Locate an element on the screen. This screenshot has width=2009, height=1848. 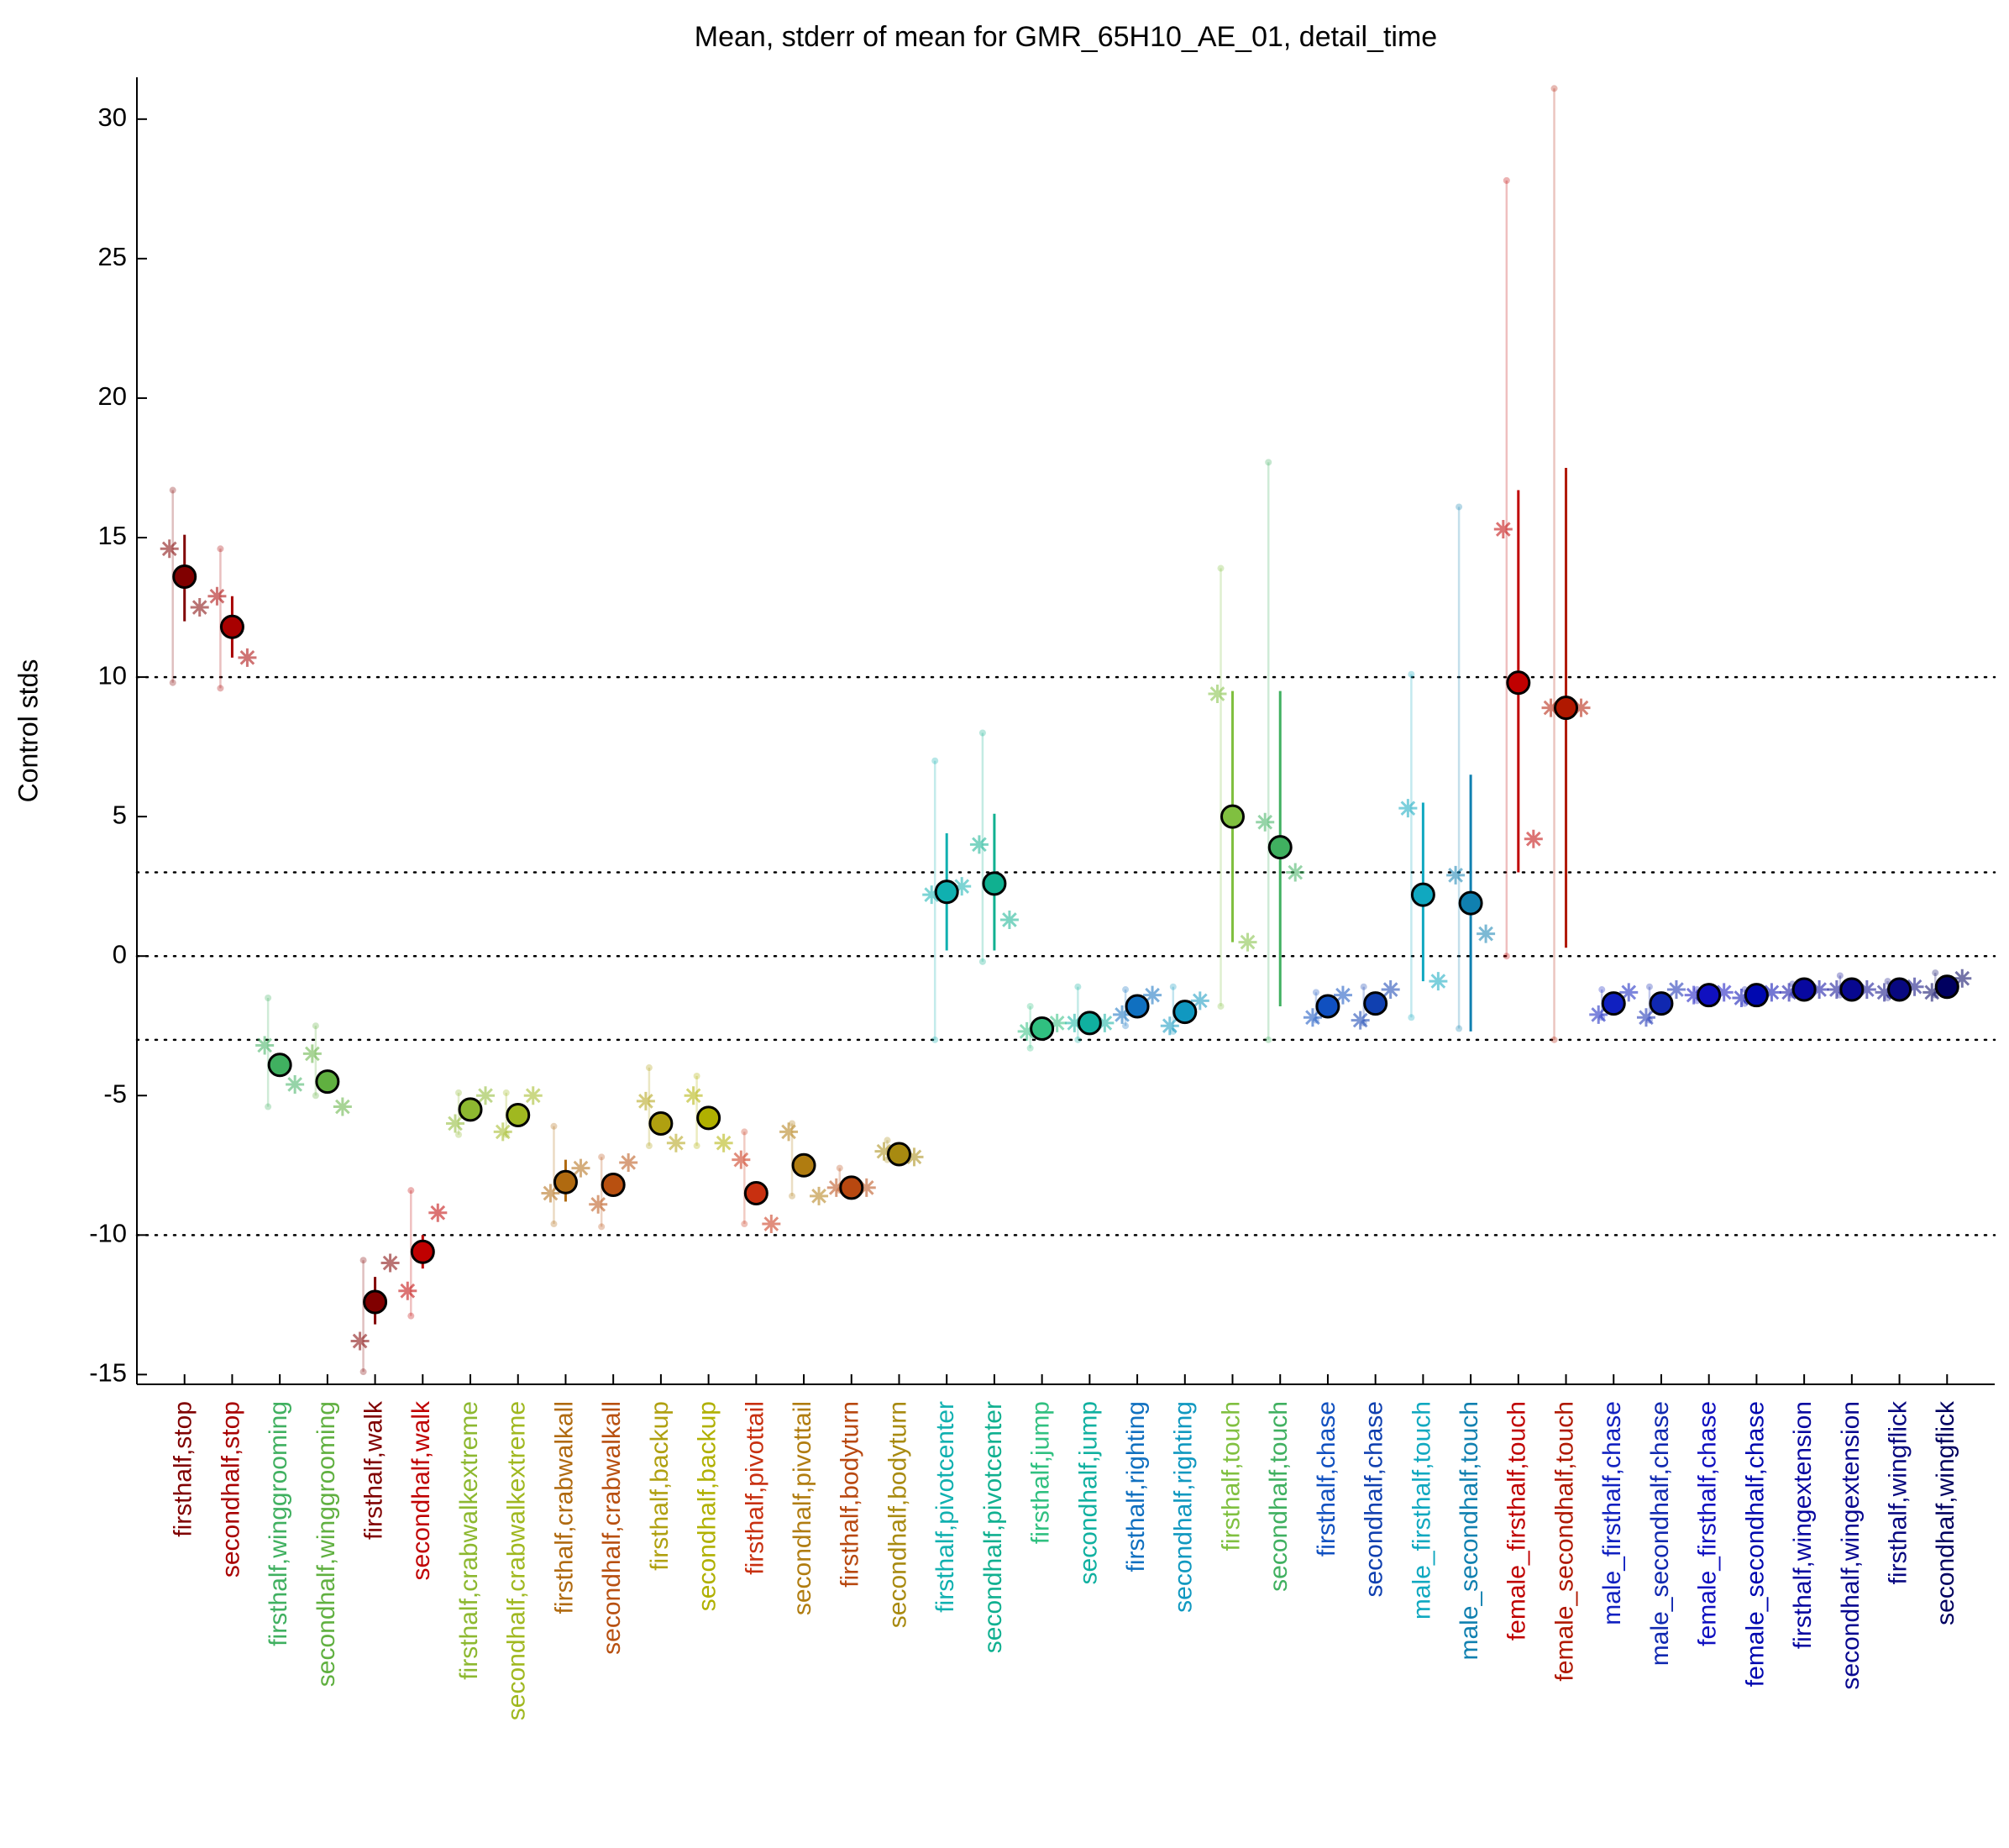
x-tick-label: male_secondhalf,touch is located at coordinates (1469, 1531).